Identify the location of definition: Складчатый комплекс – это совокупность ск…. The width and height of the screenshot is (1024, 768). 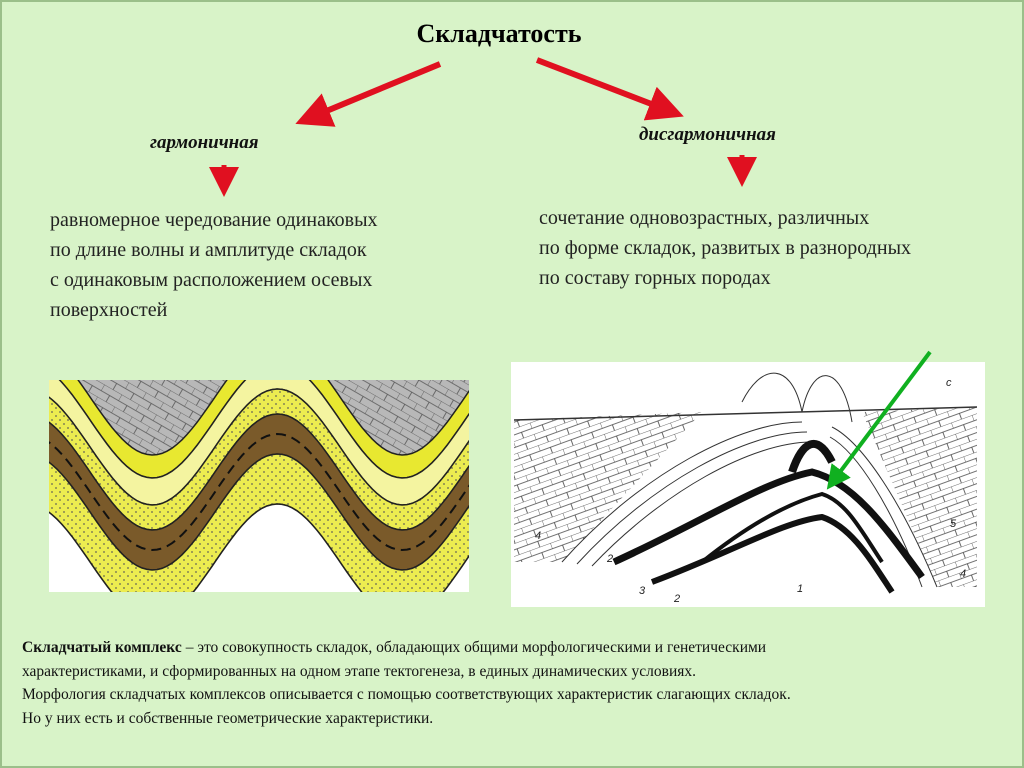
(522, 683).